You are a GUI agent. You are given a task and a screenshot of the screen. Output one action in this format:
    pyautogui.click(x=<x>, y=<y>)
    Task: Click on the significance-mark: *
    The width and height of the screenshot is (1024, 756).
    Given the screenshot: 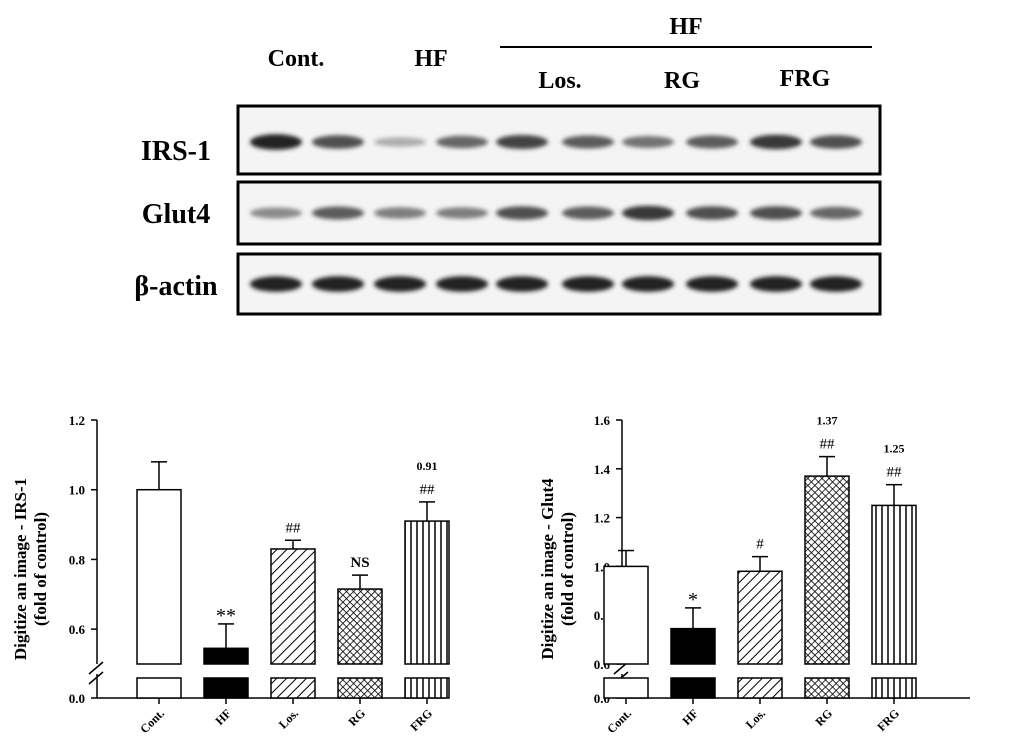 What is the action you would take?
    pyautogui.click(x=693, y=600)
    